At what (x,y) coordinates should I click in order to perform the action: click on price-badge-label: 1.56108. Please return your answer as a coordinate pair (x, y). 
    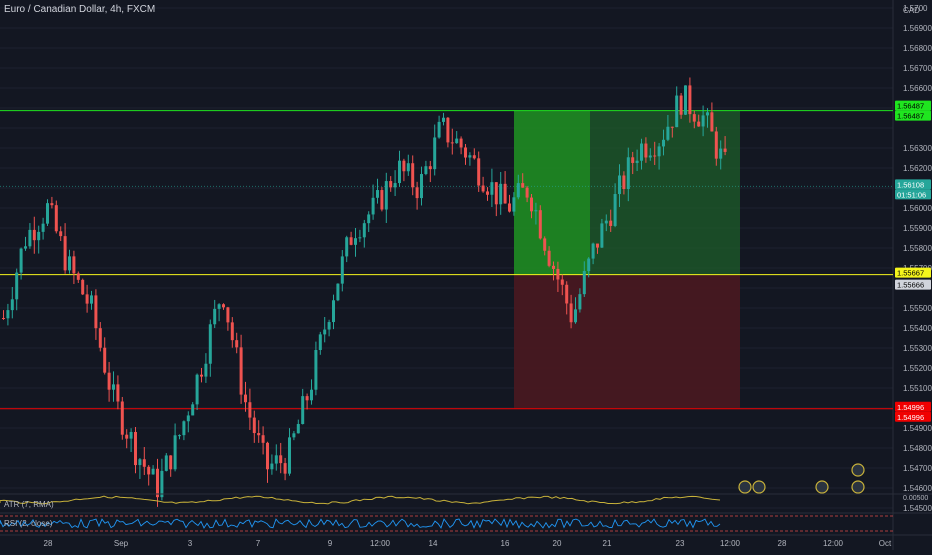
    Looking at the image, I should click on (910, 184).